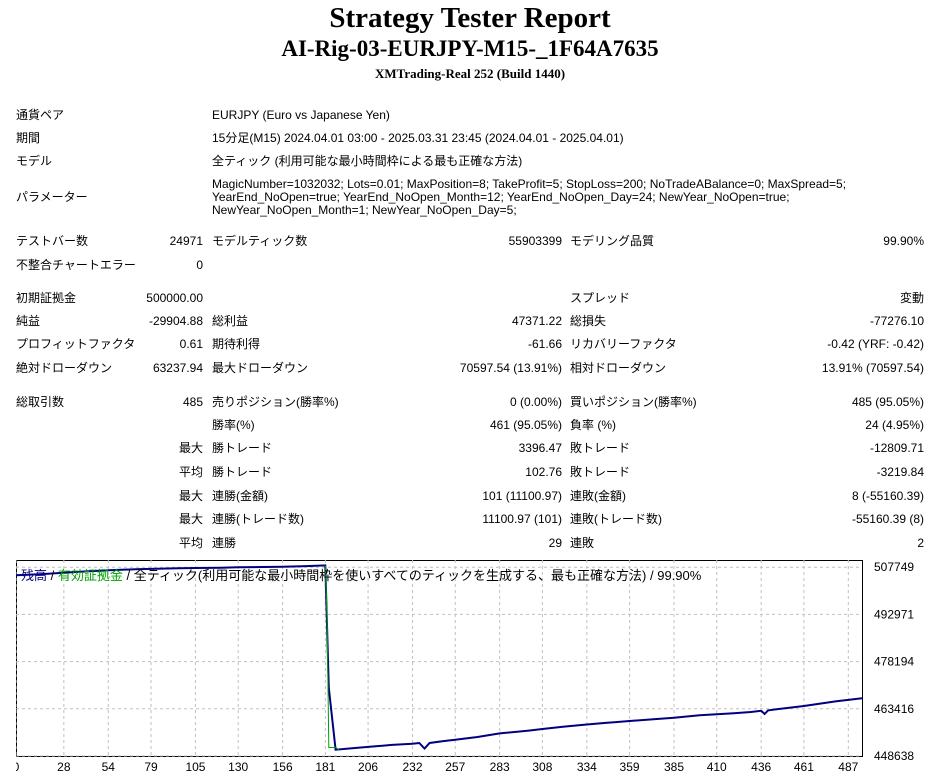 Image resolution: width=940 pixels, height=781 pixels. I want to click on x-tick-label: 156, so click(283, 767).